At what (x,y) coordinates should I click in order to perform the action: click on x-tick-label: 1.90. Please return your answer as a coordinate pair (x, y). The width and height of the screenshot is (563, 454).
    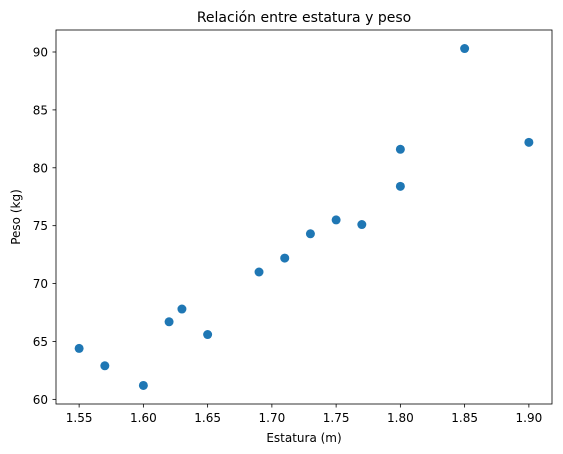
    Looking at the image, I should click on (529, 418).